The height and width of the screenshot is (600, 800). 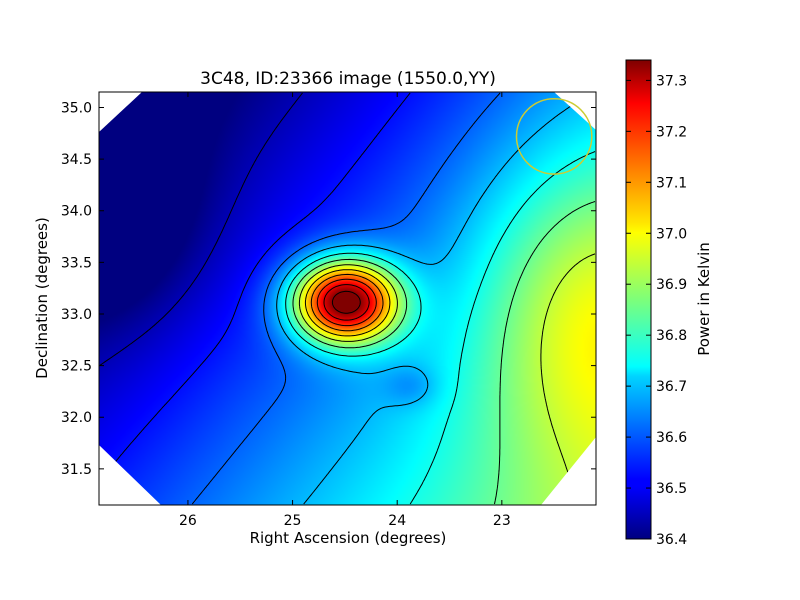 What do you see at coordinates (76, 160) in the screenshot?
I see `y-tick-label: 34.5` at bounding box center [76, 160].